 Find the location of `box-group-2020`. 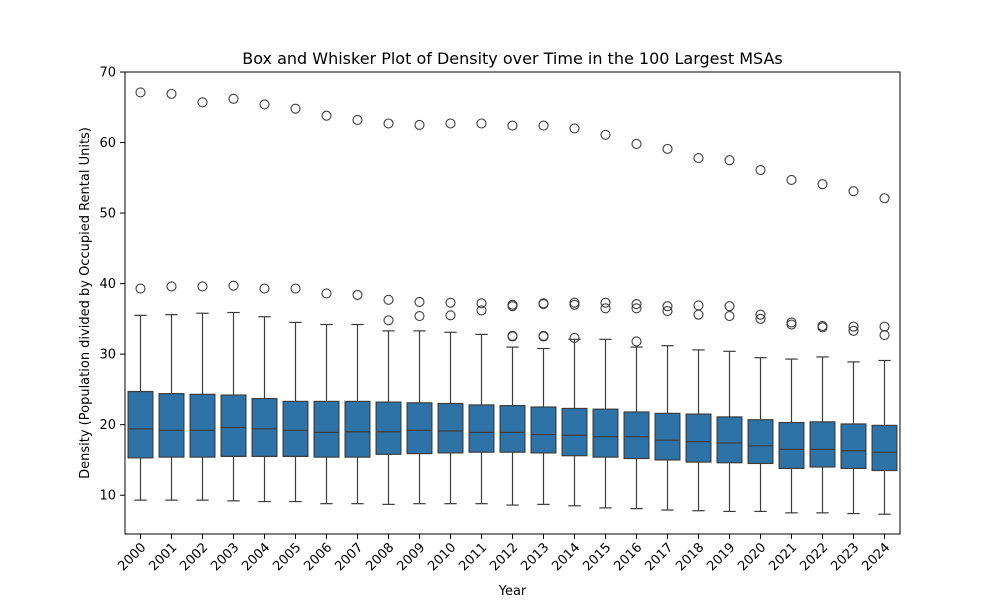

box-group-2020 is located at coordinates (760, 338).